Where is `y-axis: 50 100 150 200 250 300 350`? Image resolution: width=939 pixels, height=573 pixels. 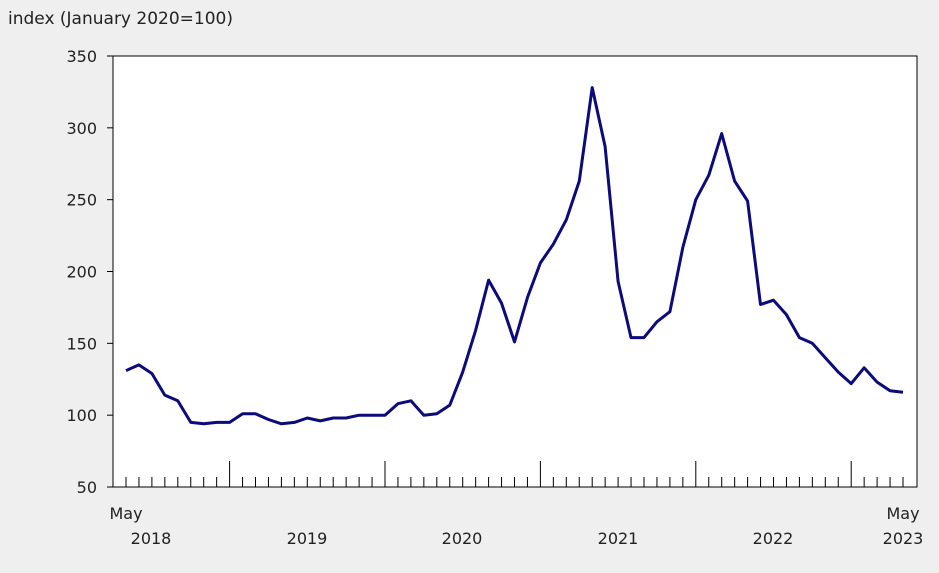 y-axis: 50 100 150 200 250 300 350 is located at coordinates (89, 272).